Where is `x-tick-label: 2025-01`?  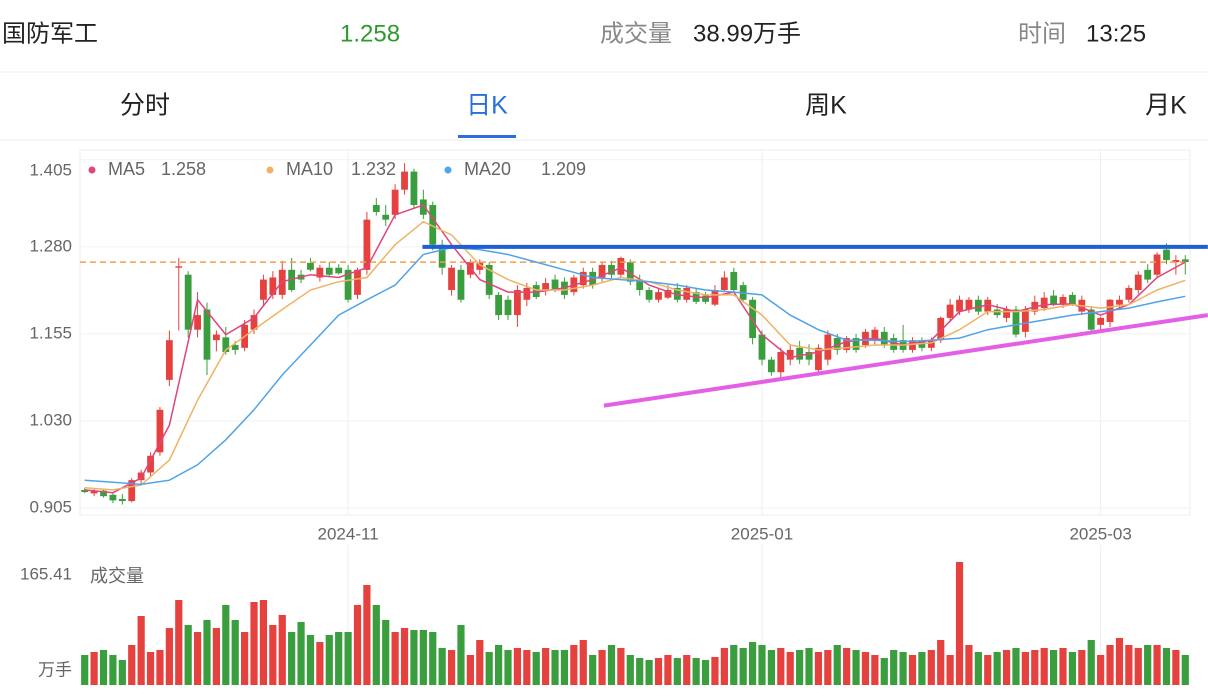
x-tick-label: 2025-01 is located at coordinates (762, 533).